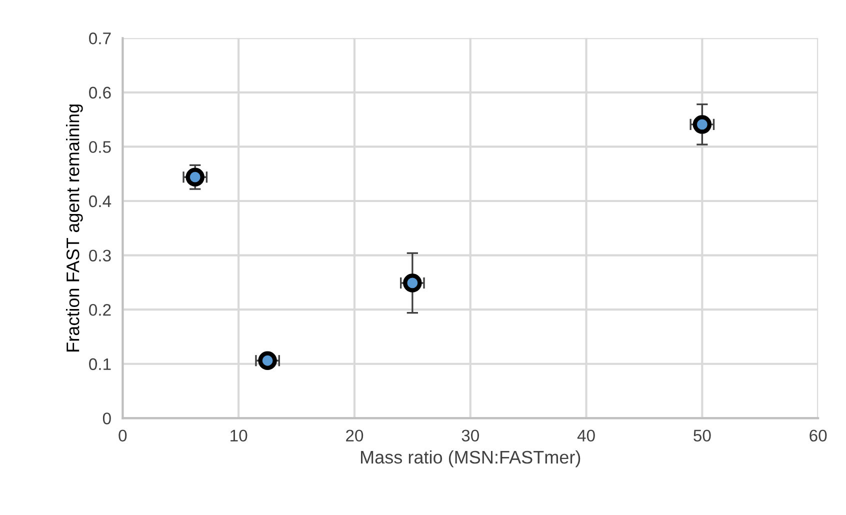 Image resolution: width=846 pixels, height=515 pixels. I want to click on y-tick-label: 0.3, so click(100, 256).